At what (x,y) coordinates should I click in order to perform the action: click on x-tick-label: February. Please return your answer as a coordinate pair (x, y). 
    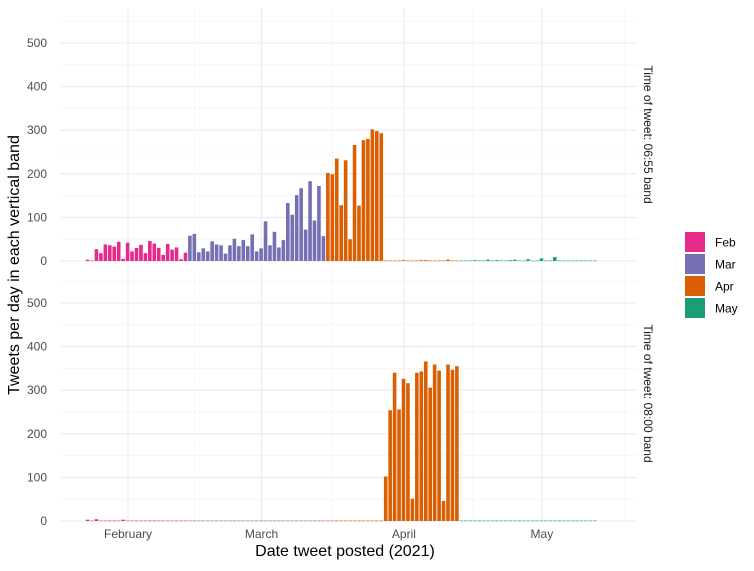
    Looking at the image, I should click on (128, 534).